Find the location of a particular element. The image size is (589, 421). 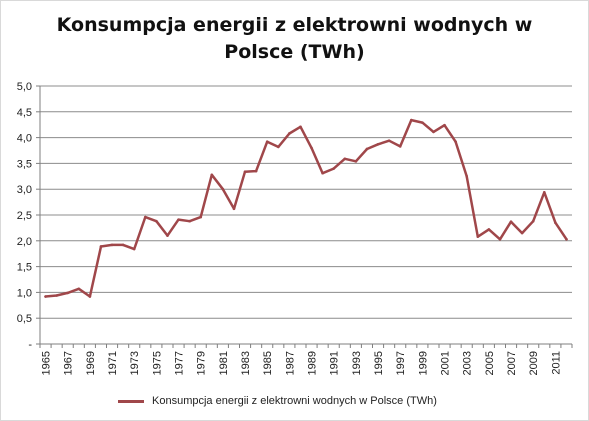

x-tick-label: 1997 is located at coordinates (401, 363).